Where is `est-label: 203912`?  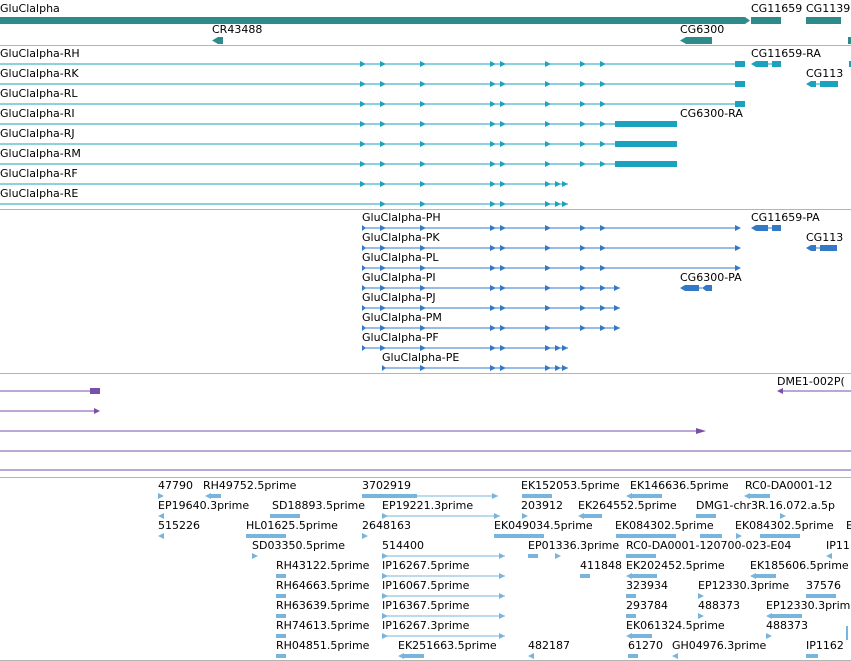 est-label: 203912 is located at coordinates (542, 505).